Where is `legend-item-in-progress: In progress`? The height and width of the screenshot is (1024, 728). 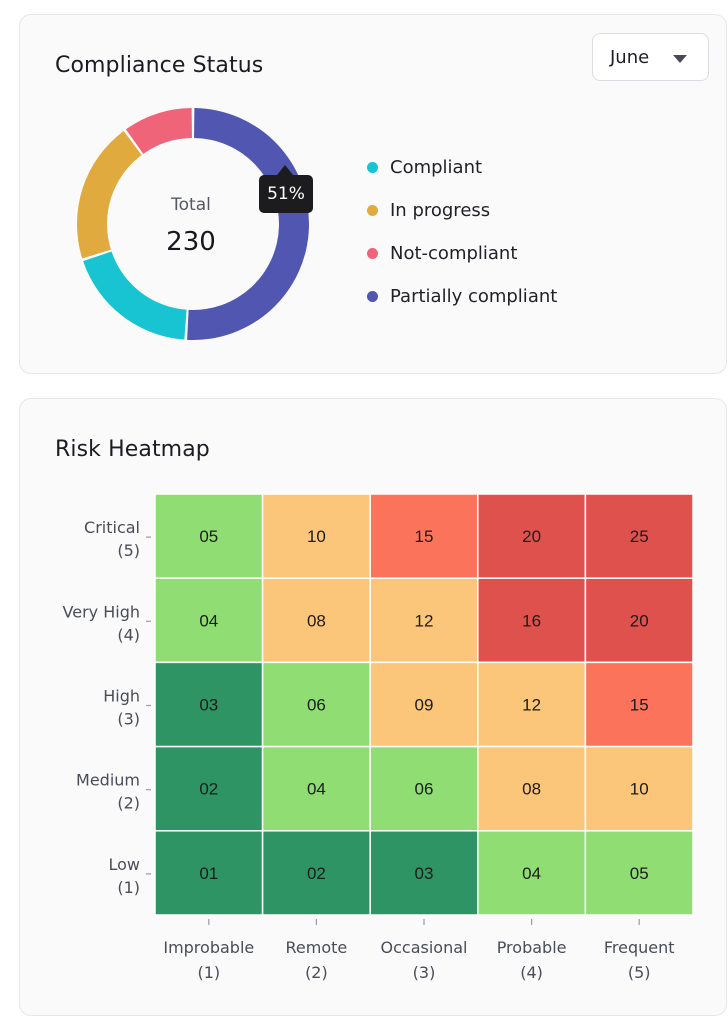
legend-item-in-progress: In progress is located at coordinates (462, 210).